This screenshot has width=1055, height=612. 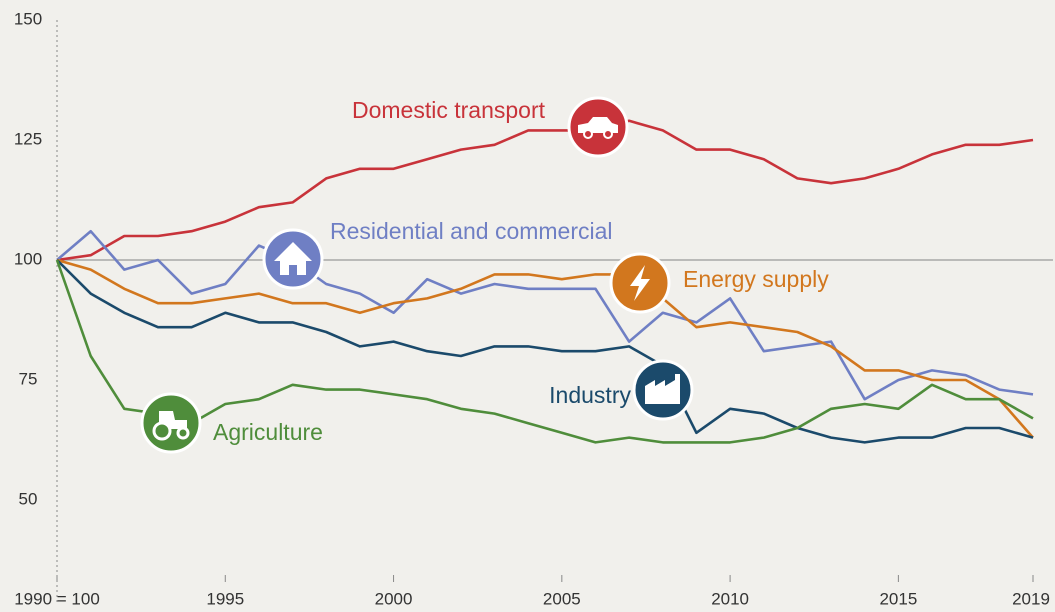 What do you see at coordinates (28, 498) in the screenshot?
I see `y-tick-label: 50` at bounding box center [28, 498].